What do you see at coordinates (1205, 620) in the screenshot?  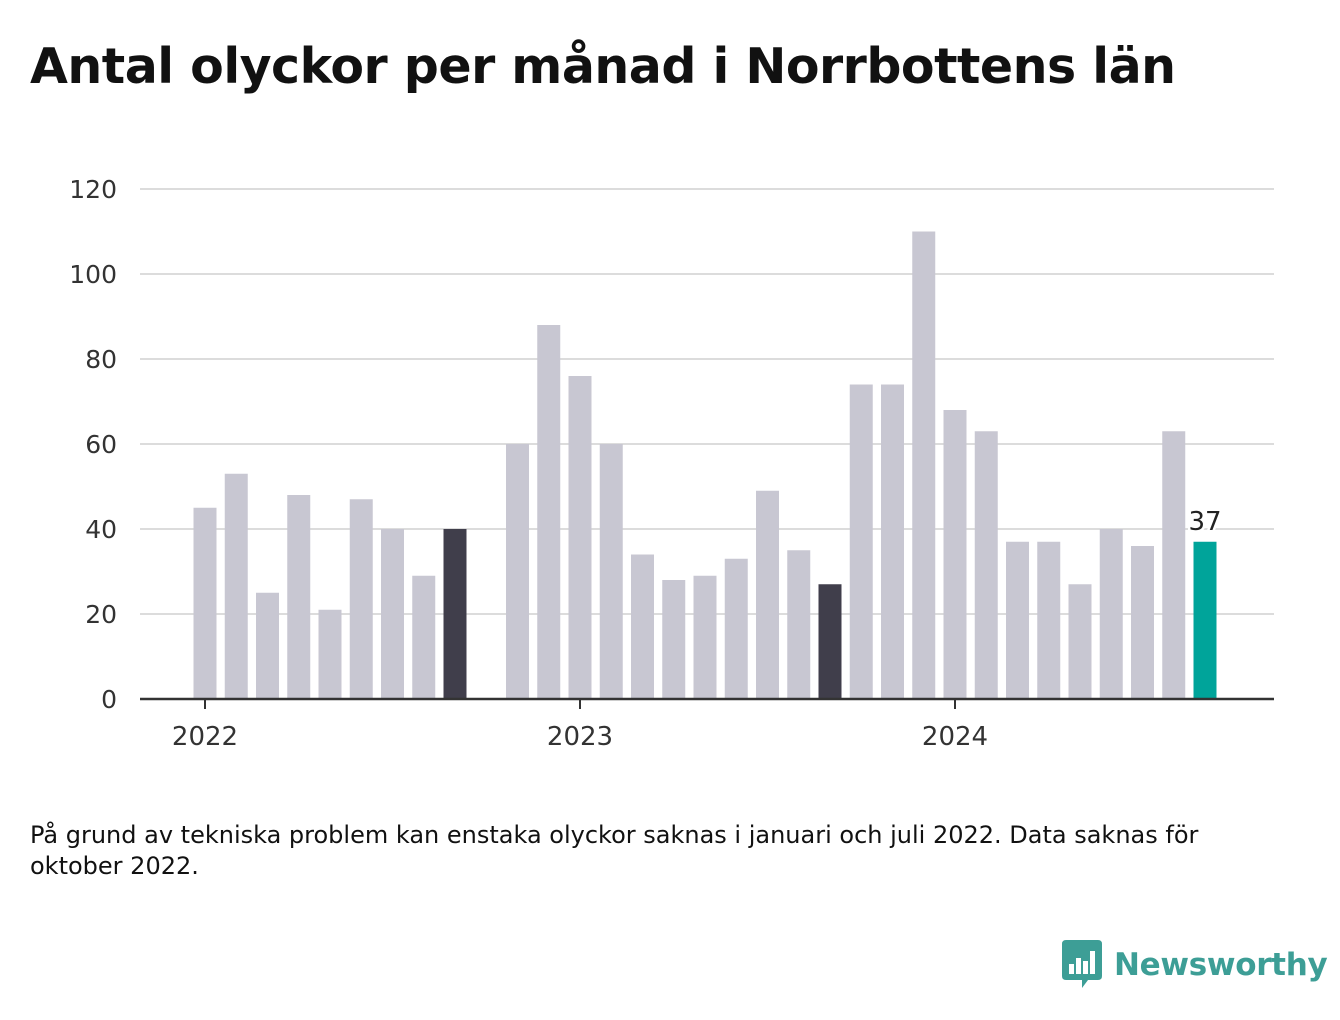 I see `bar-latest` at bounding box center [1205, 620].